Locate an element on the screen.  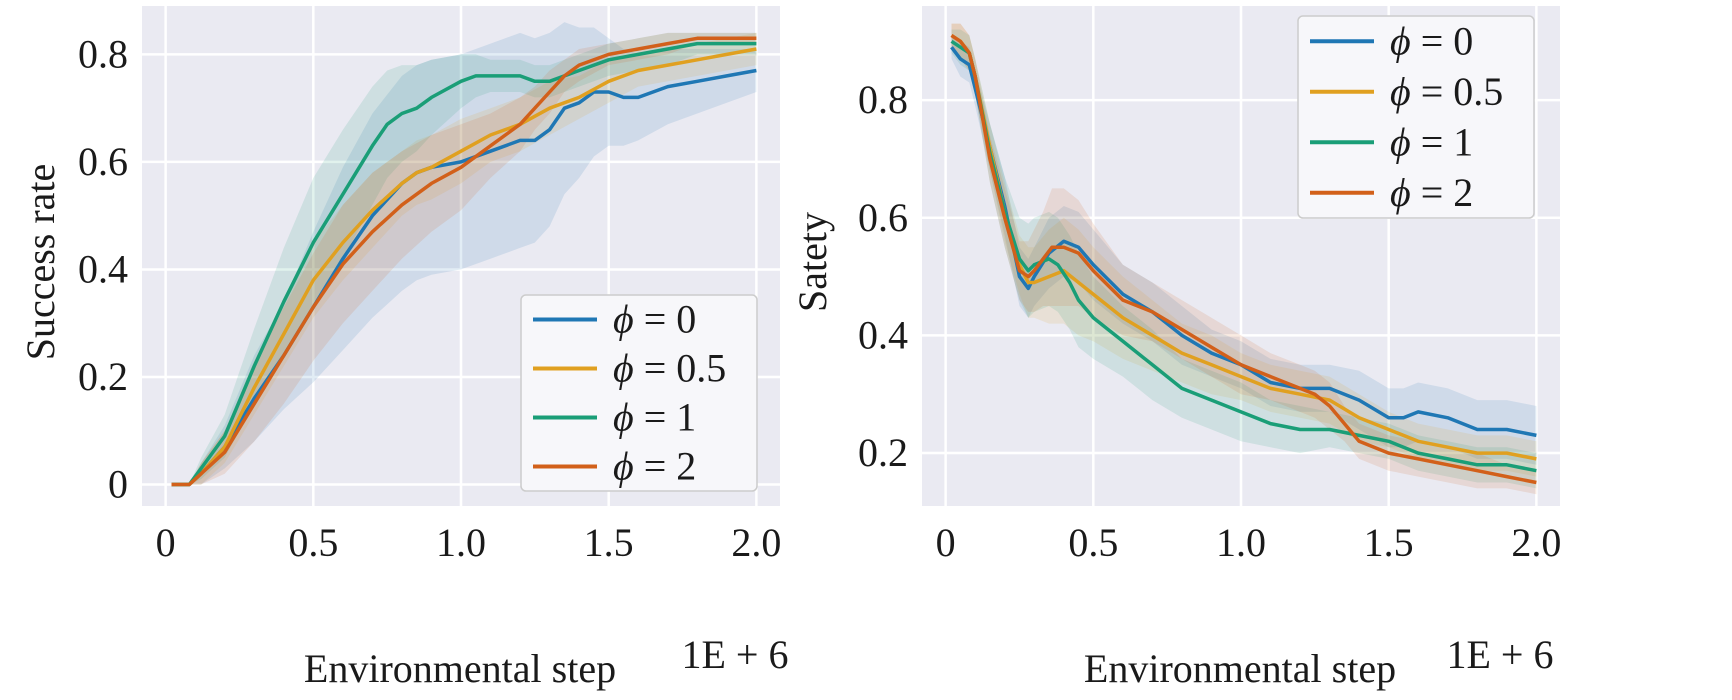
y-axis-label: Satety is located at coordinates (812, 262).